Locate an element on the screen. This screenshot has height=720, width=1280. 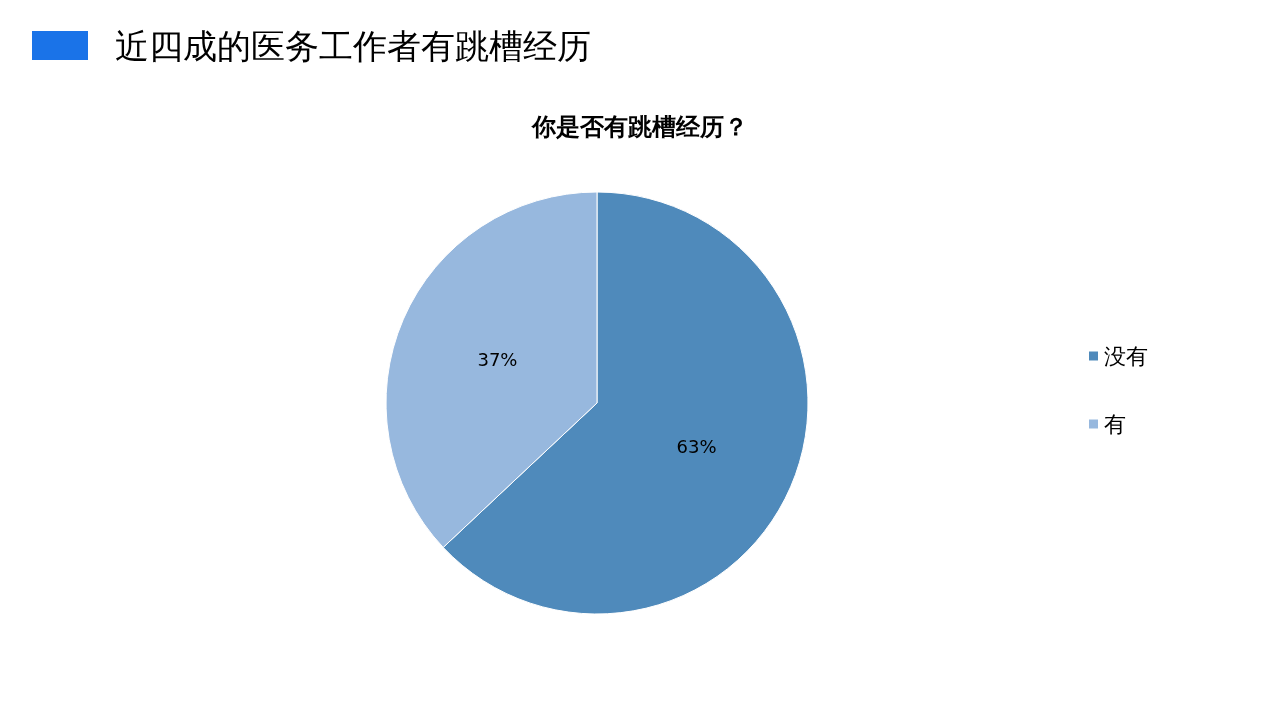
chart-subtitle: 你是否有跳槽经历？ is located at coordinates (639, 127).